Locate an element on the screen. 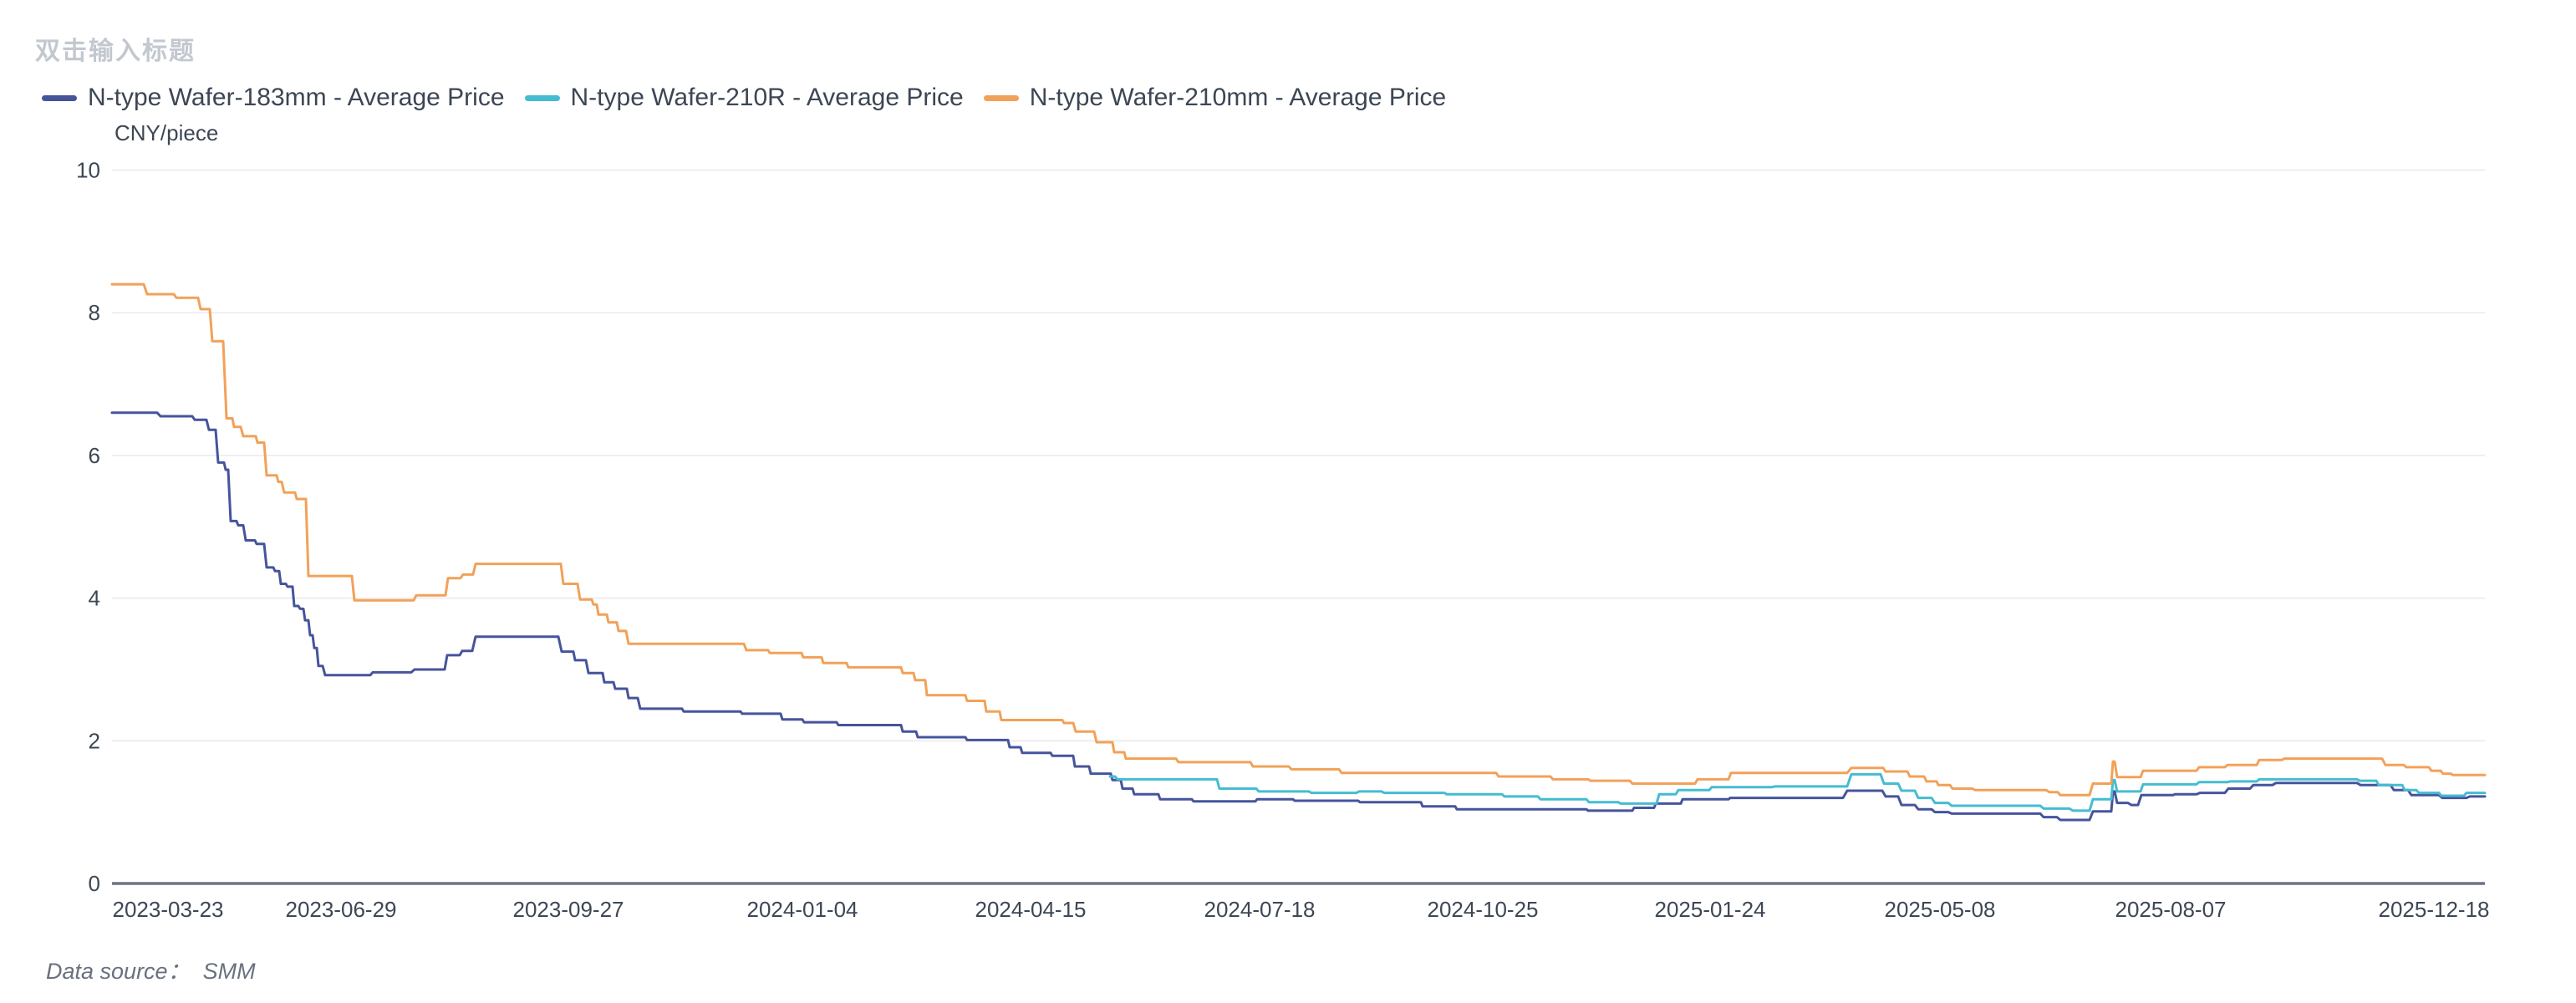 The width and height of the screenshot is (2576, 1003). y-tick-label: 0 is located at coordinates (94, 884).